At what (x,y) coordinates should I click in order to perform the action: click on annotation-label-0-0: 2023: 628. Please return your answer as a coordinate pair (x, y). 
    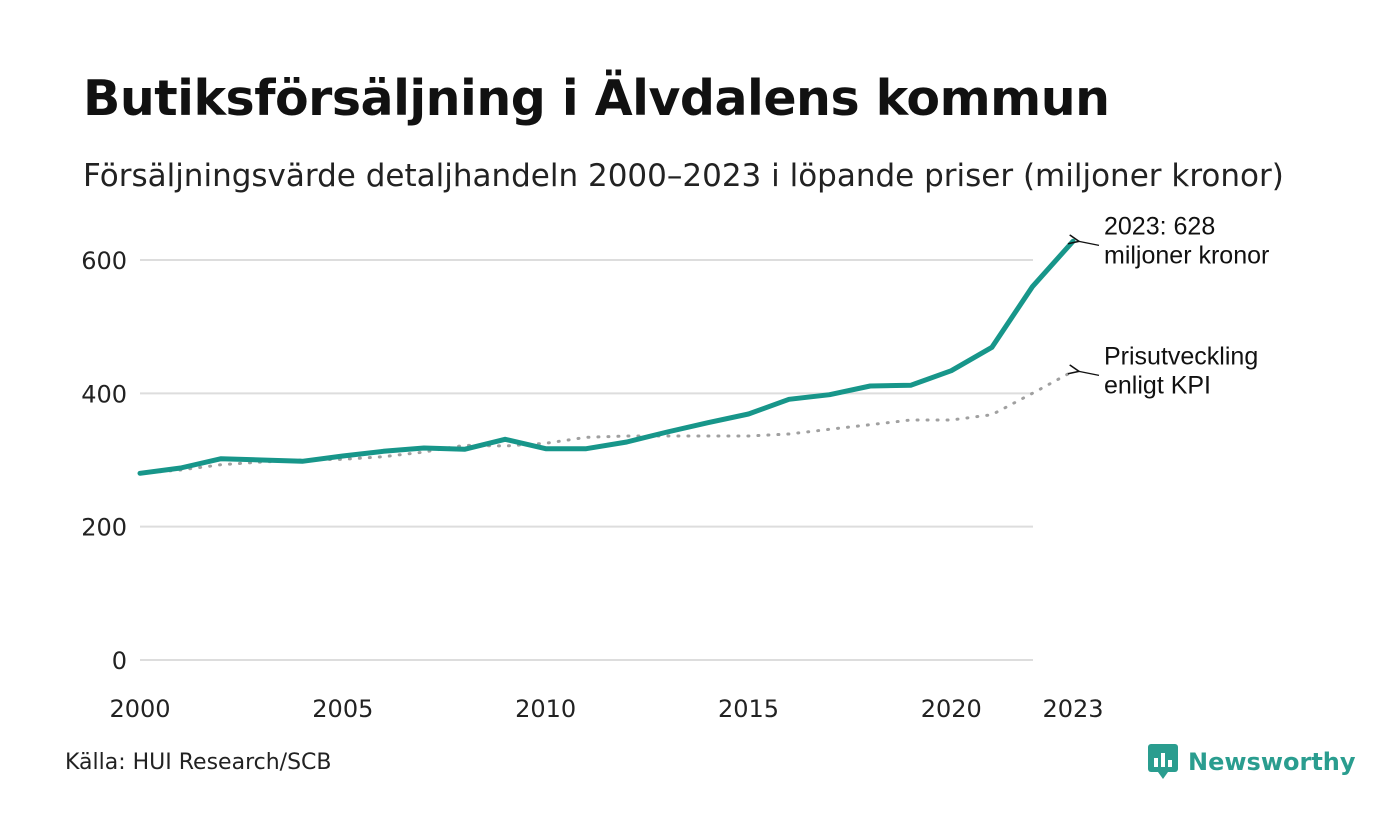
    Looking at the image, I should click on (1159, 226).